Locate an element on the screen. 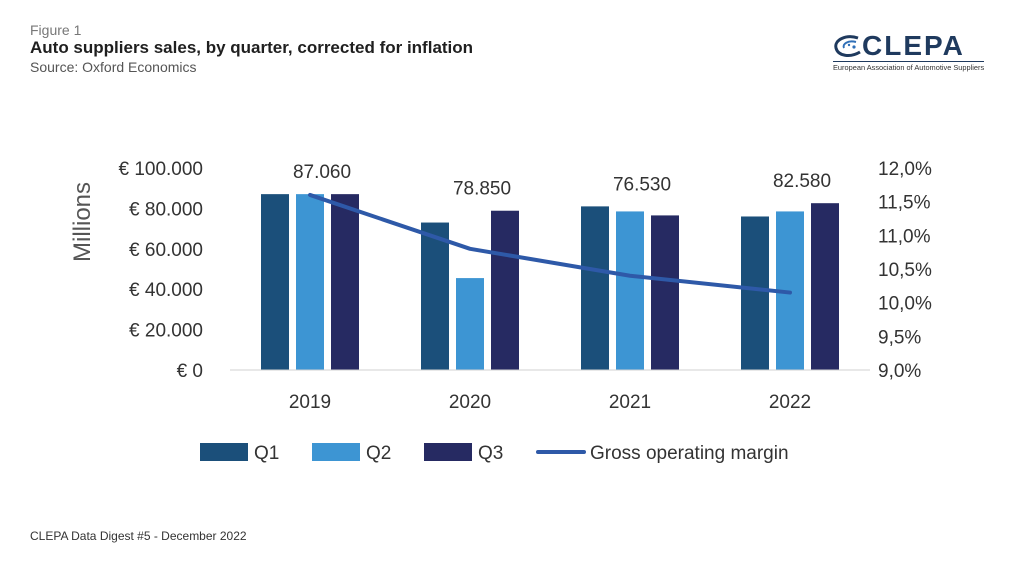 Image resolution: width=1024 pixels, height=576 pixels. legend-label: Q1 is located at coordinates (266, 453).